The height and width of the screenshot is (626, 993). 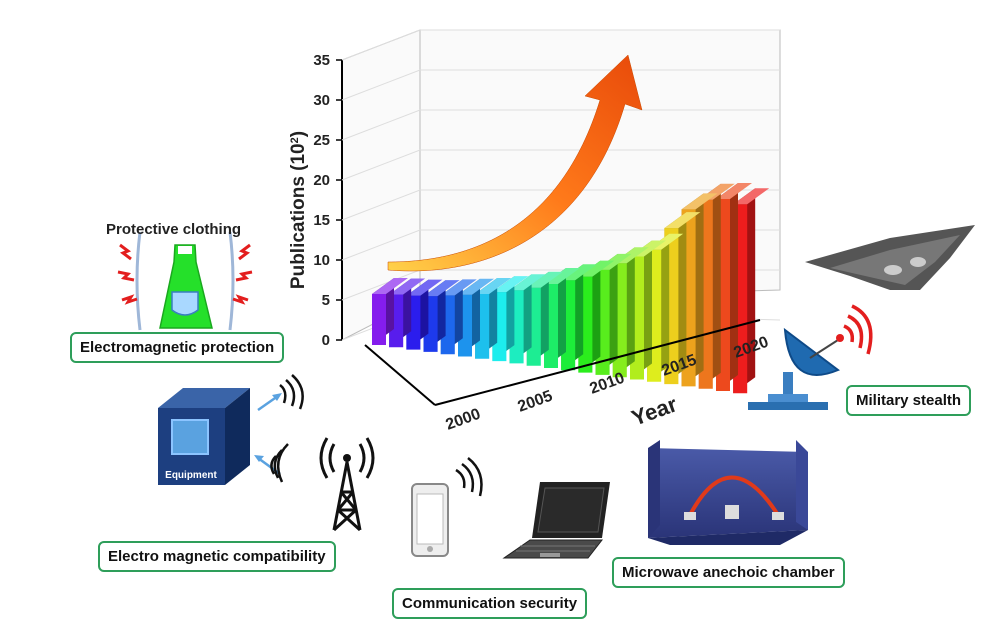 I want to click on anechoic-chamber-icon, so click(x=728, y=492).